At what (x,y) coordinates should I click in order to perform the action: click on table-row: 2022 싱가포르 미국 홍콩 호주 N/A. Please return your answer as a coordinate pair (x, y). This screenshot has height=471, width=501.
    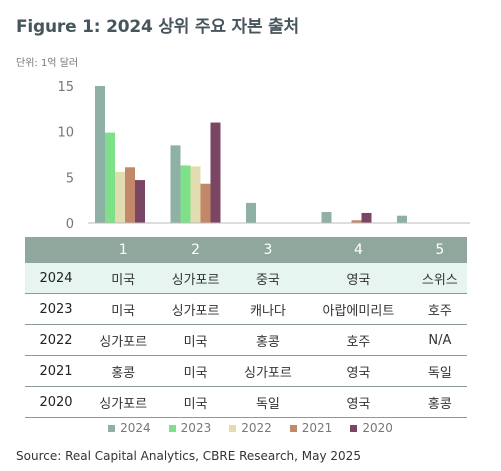
    Looking at the image, I should click on (246, 340).